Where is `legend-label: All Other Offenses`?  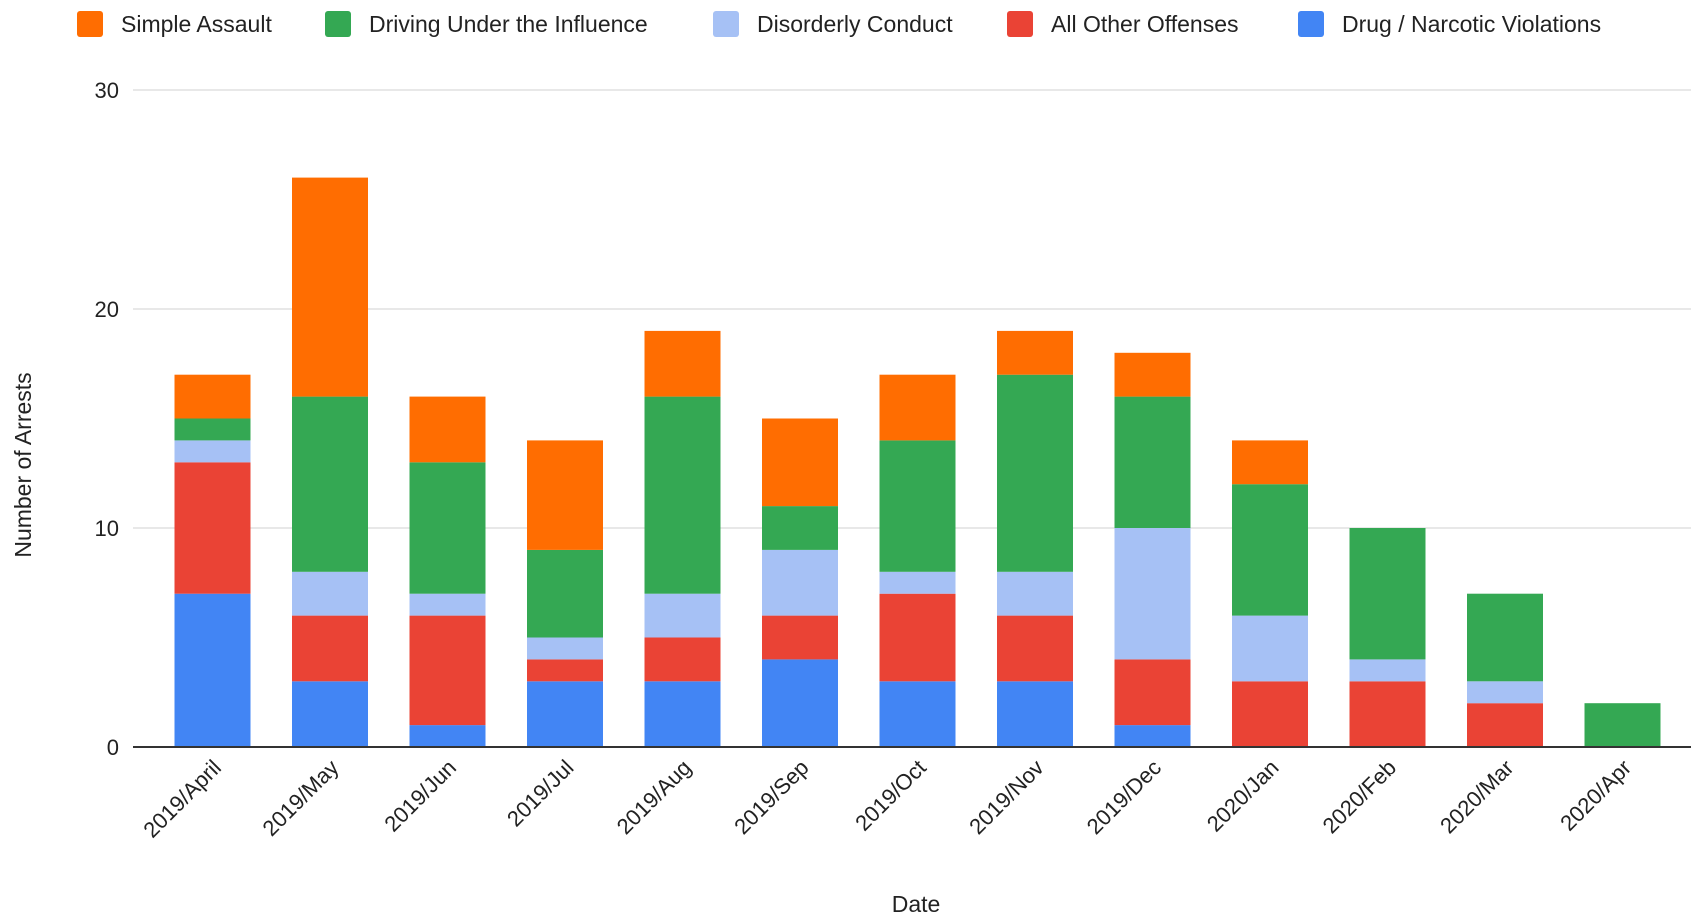
legend-label: All Other Offenses is located at coordinates (1145, 24).